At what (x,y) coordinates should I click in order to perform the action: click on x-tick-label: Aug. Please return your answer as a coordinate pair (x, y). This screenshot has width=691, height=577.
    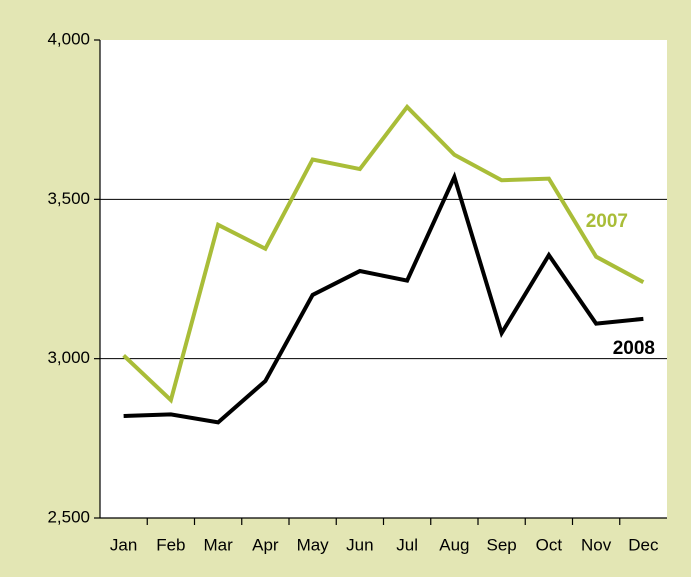
    Looking at the image, I should click on (454, 544).